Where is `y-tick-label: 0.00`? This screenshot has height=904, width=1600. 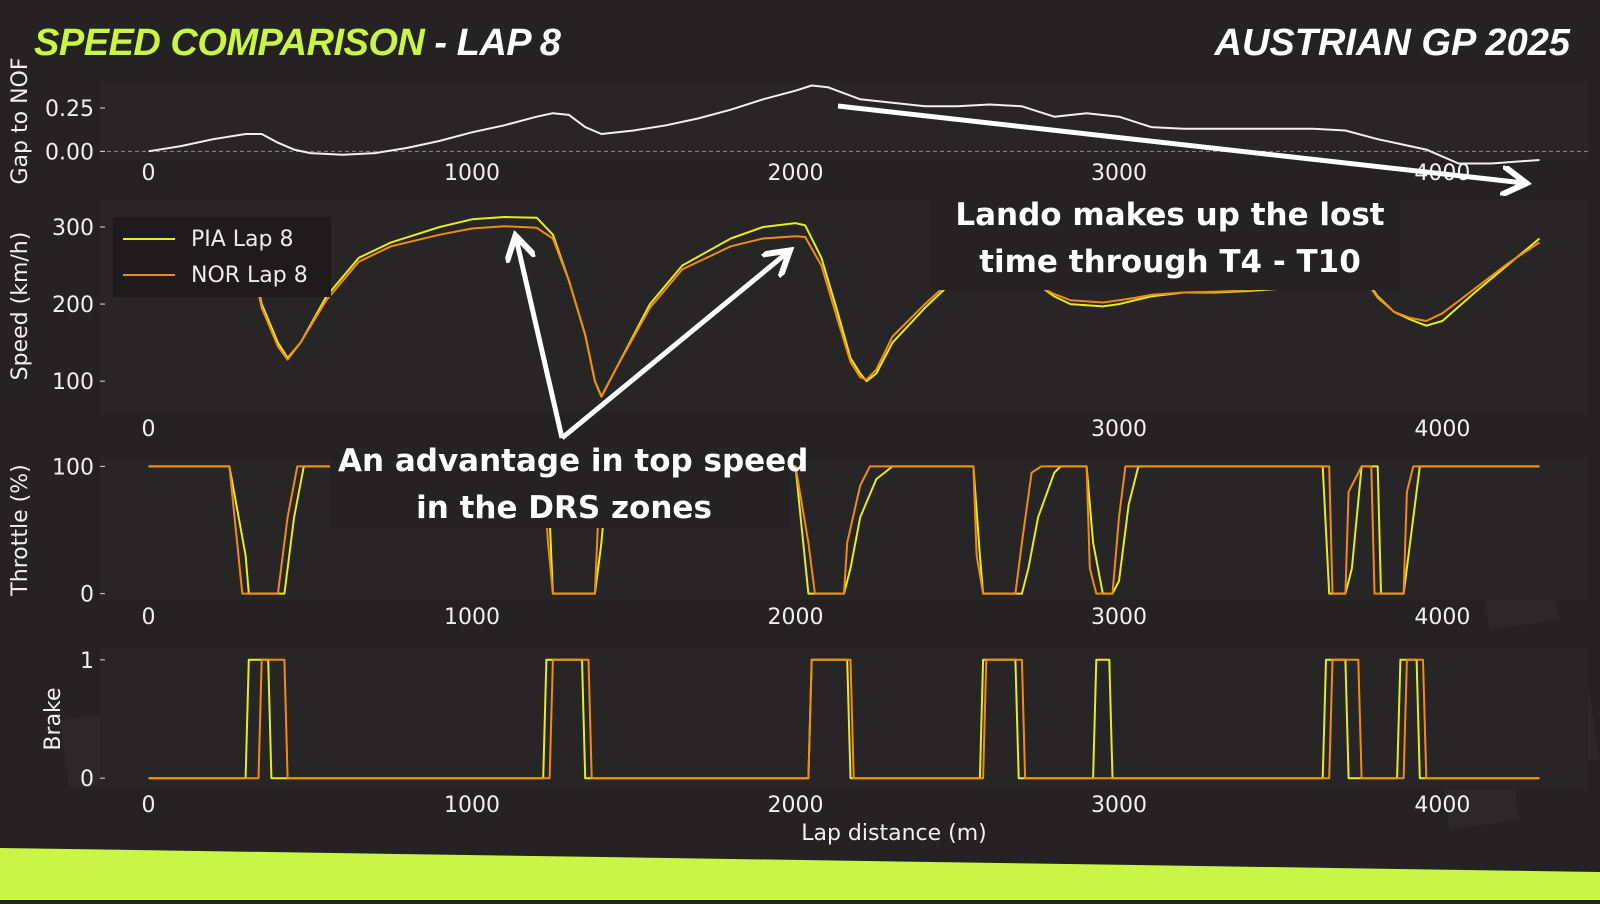
y-tick-label: 0.00 is located at coordinates (69, 152).